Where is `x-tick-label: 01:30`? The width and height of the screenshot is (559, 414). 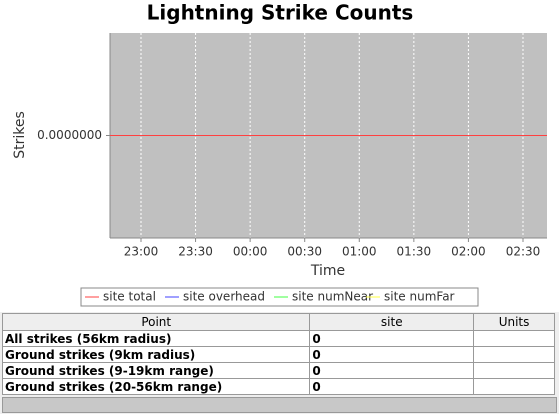
x-tick-label: 01:30 is located at coordinates (414, 252).